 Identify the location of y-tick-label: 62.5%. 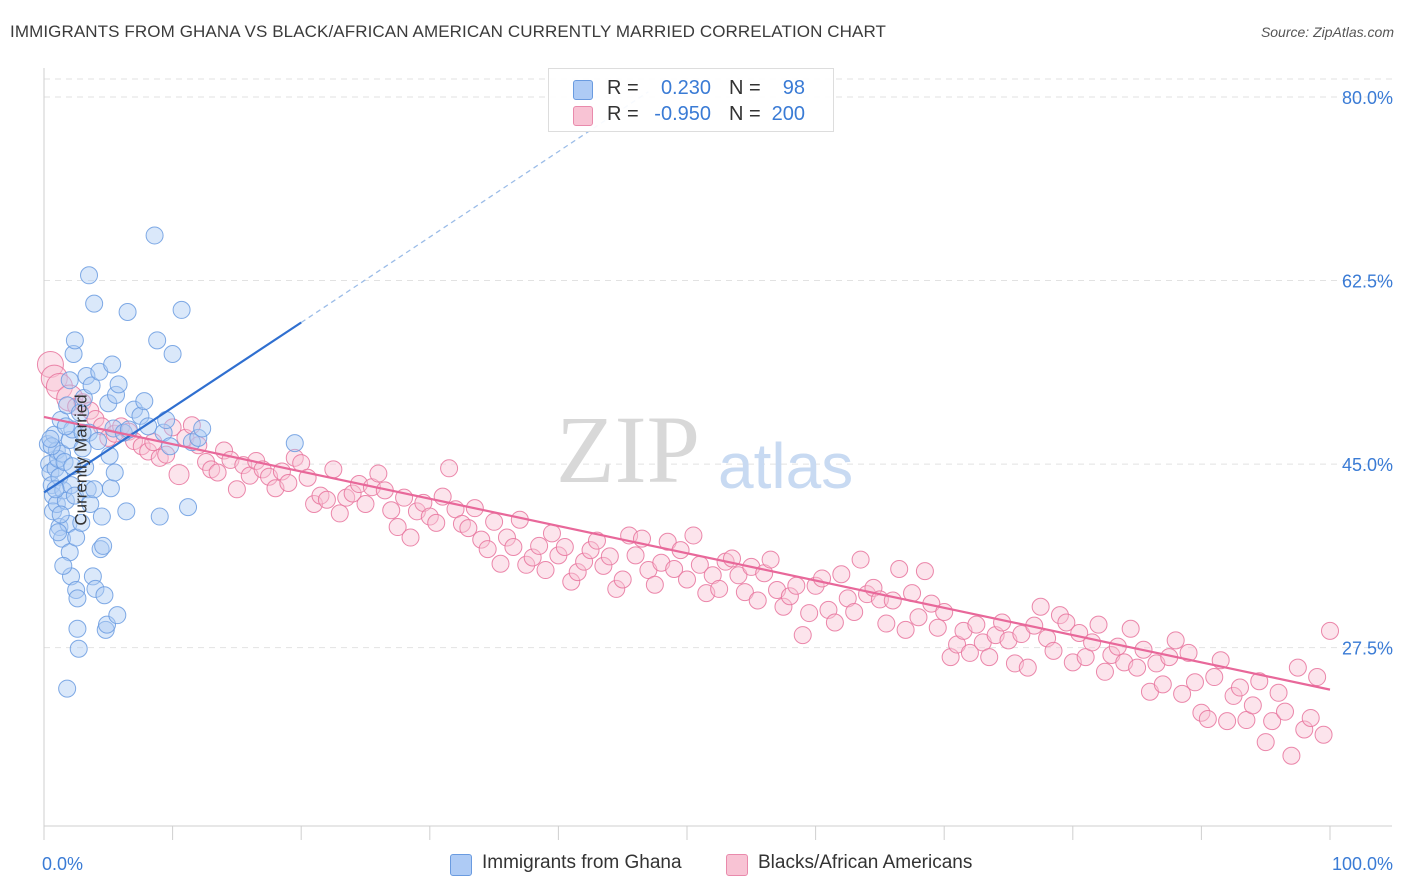
(1367, 282).